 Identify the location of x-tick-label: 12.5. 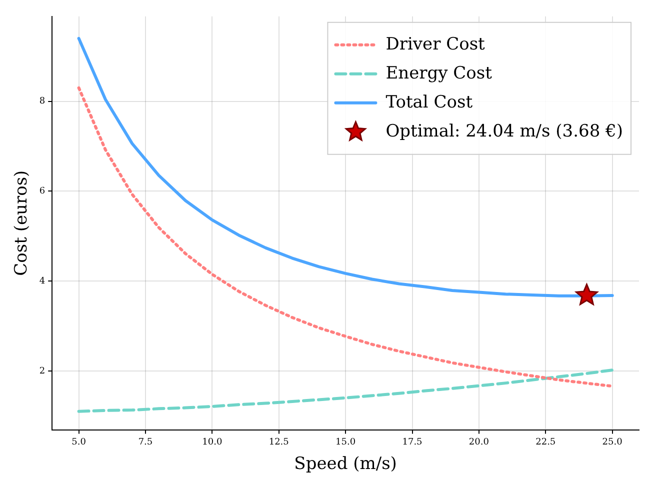
(279, 443).